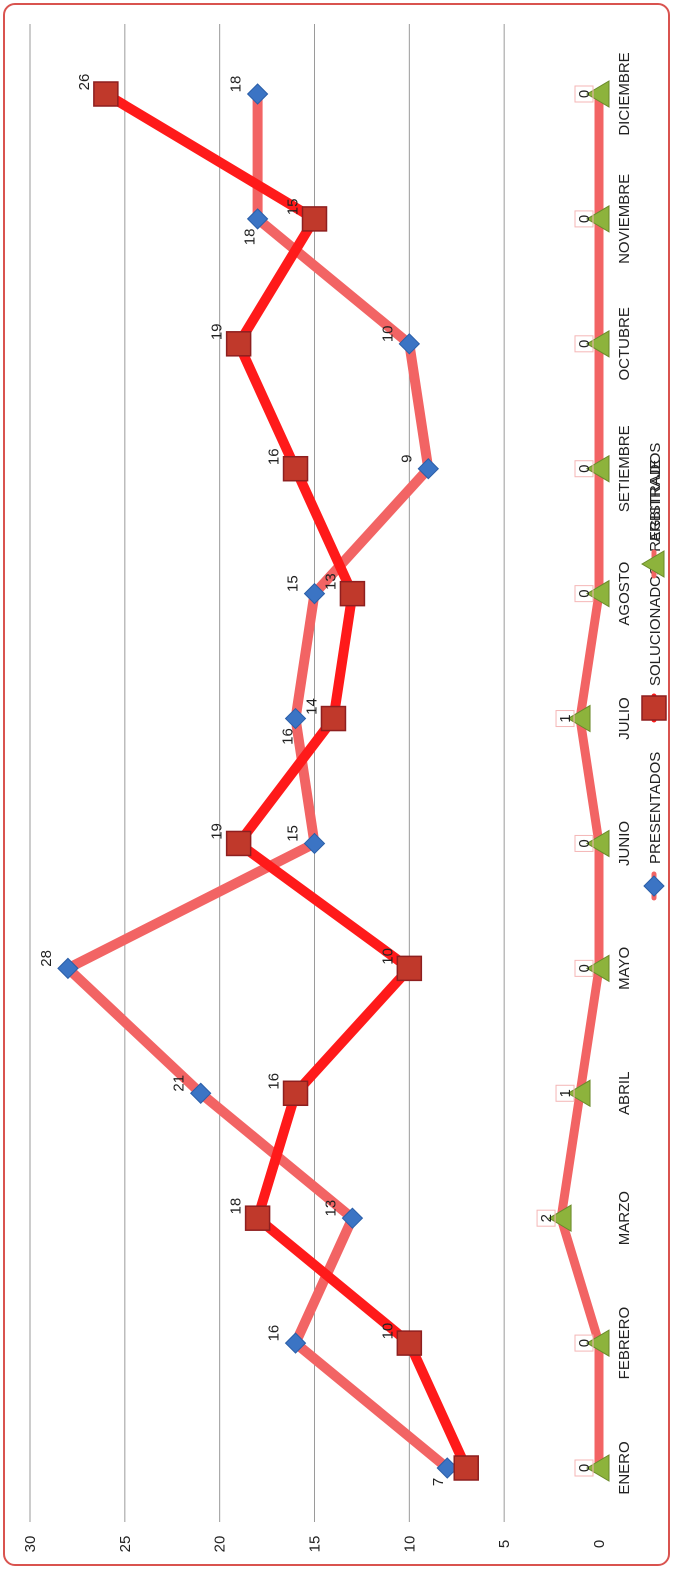 The image size is (675, 1571). Describe the element at coordinates (624, 1093) in the screenshot. I see `x-tick-label: ABRIL` at that location.